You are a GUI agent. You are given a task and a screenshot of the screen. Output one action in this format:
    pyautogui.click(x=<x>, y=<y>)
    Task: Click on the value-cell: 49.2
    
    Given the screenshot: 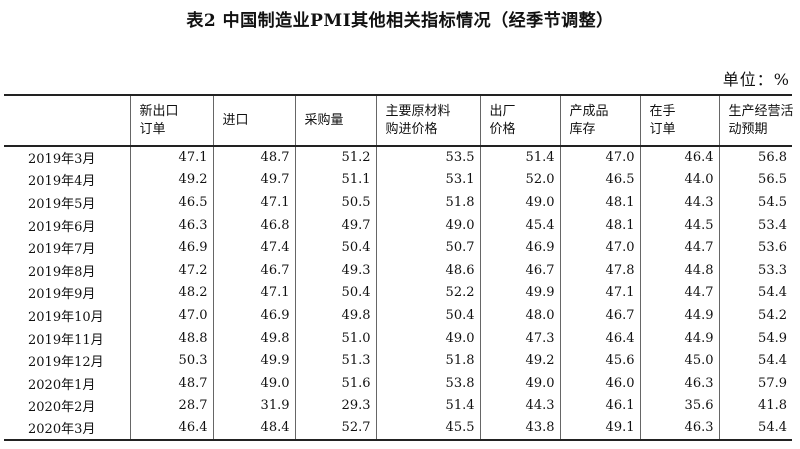 What is the action you would take?
    pyautogui.click(x=171, y=180)
    